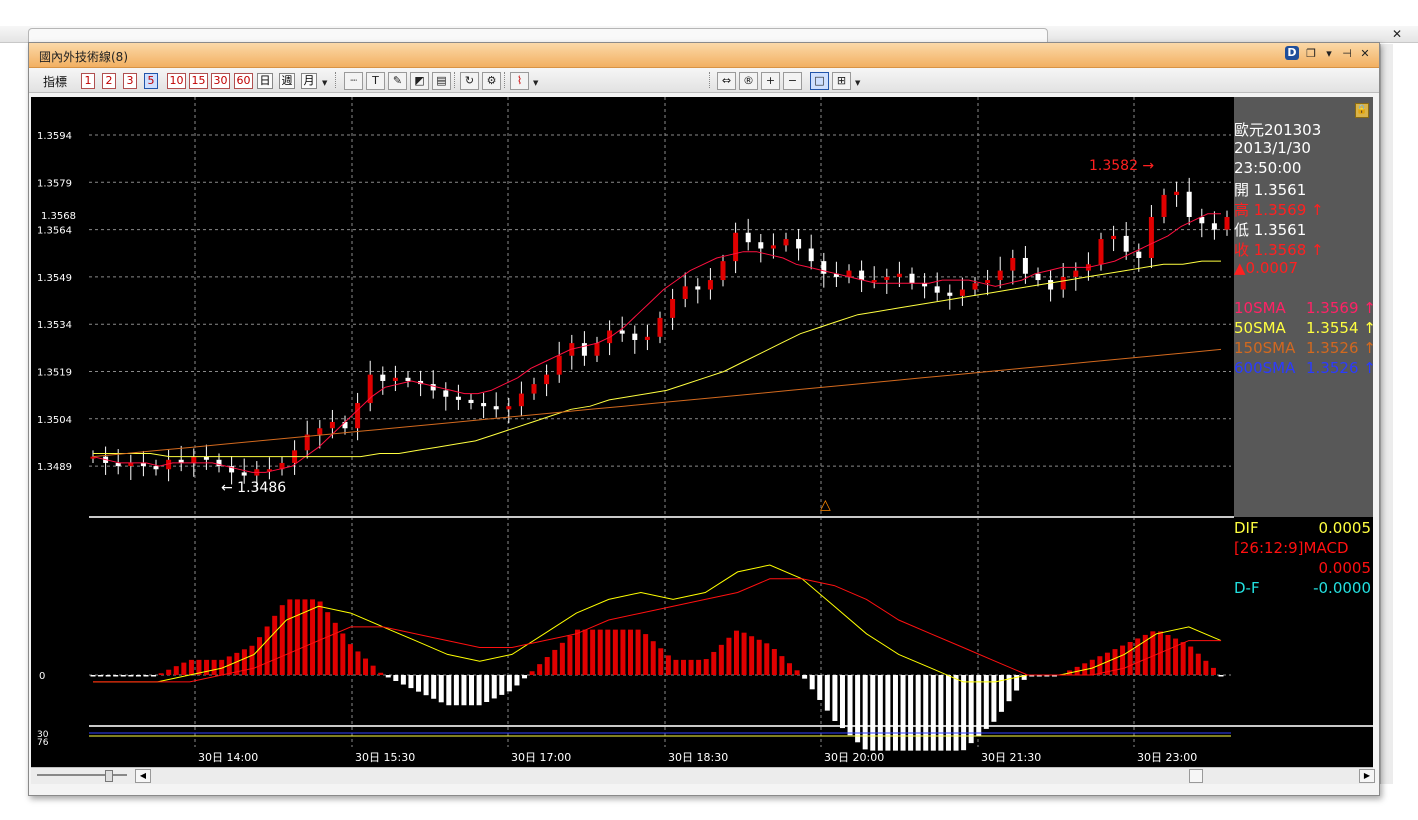  What do you see at coordinates (519, 81) in the screenshot?
I see `line-chart-icon: ⌇` at bounding box center [519, 81].